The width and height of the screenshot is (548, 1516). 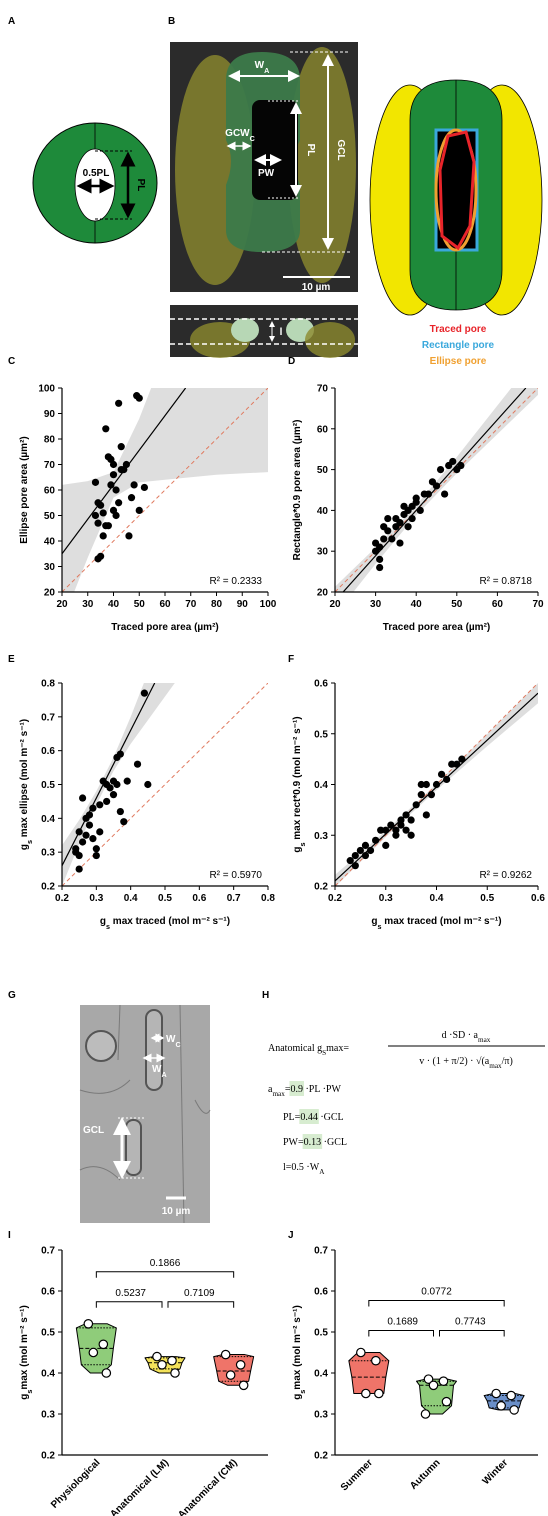 What do you see at coordinates (103, 921) in the screenshot?
I see `x-axis-label-part: g` at bounding box center [103, 921].